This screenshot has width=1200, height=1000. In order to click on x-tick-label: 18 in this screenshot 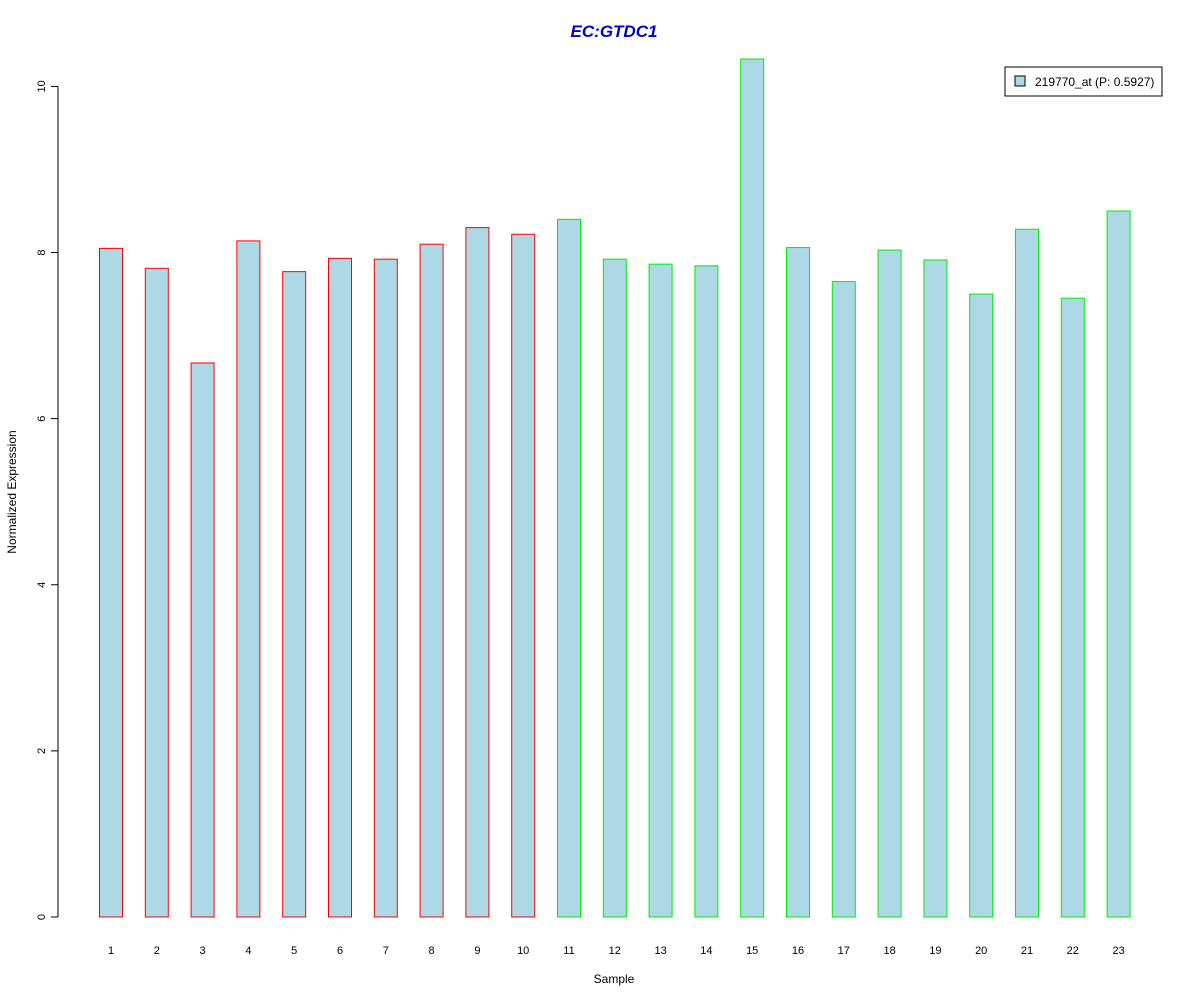, I will do `click(889, 951)`.